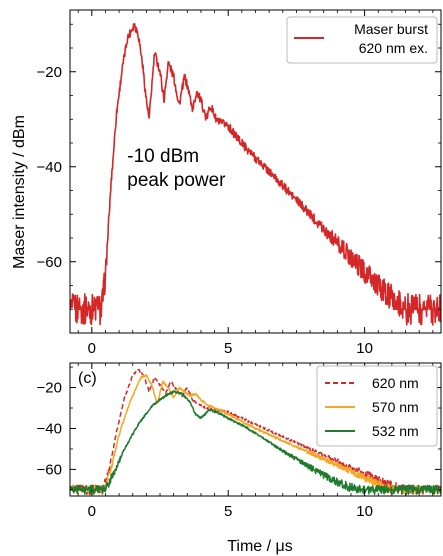 The width and height of the screenshot is (443, 556). I want to click on legend-label: 532 nm, so click(395, 431).